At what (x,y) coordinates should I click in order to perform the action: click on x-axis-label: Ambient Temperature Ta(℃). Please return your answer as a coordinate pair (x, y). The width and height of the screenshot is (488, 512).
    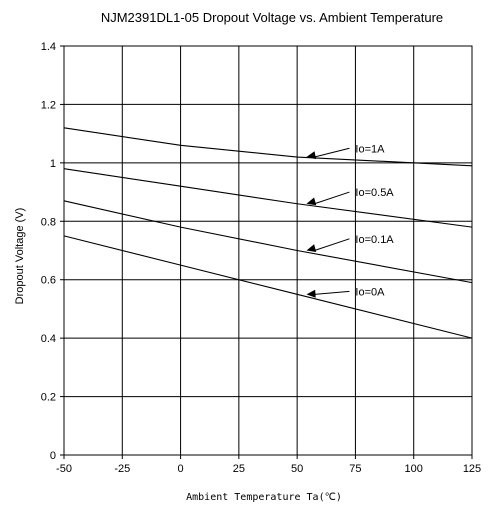
    Looking at the image, I should click on (264, 497).